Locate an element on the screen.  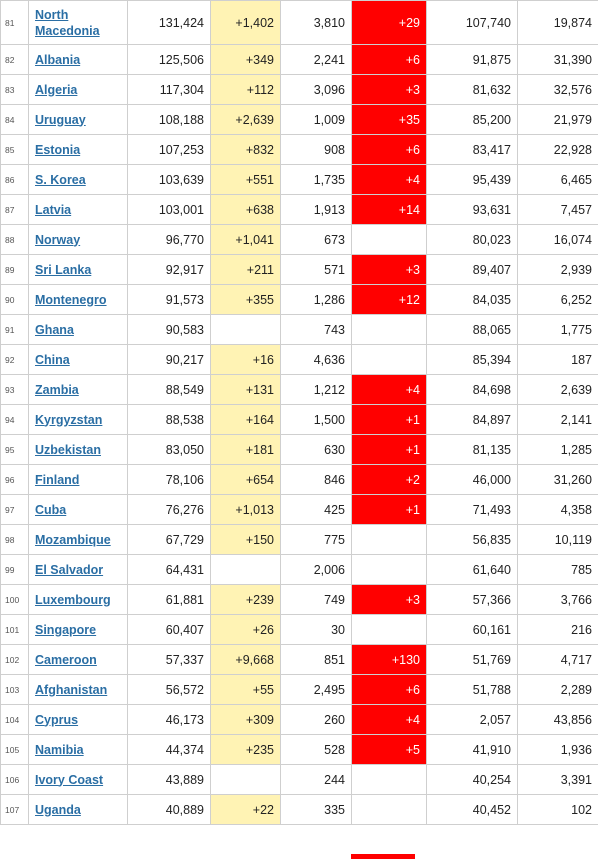
new-cases-cell: +26 is located at coordinates (245, 629).